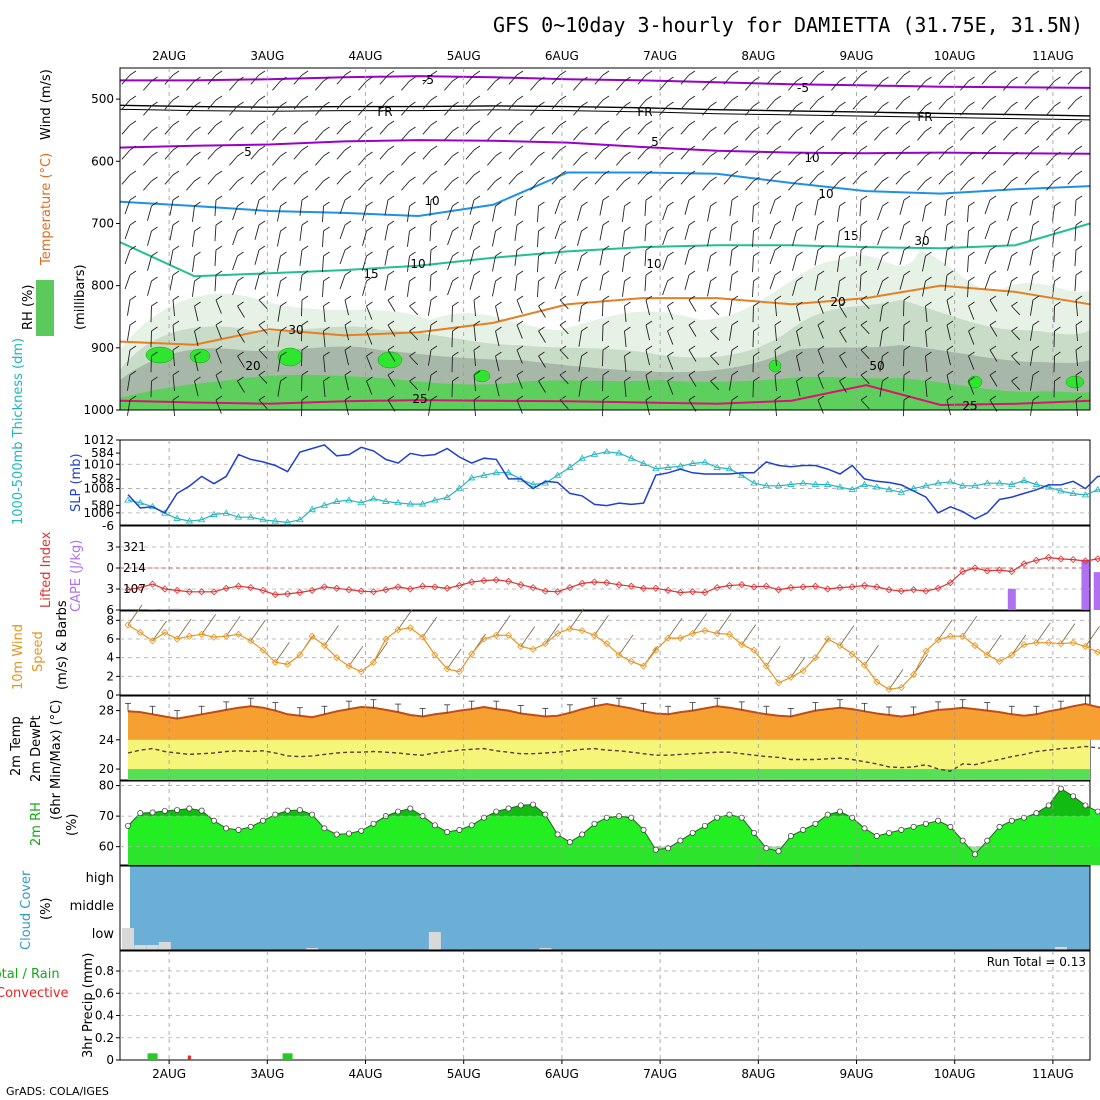  I want to click on run-total-label: Run Total = 0.13, so click(1036, 962).